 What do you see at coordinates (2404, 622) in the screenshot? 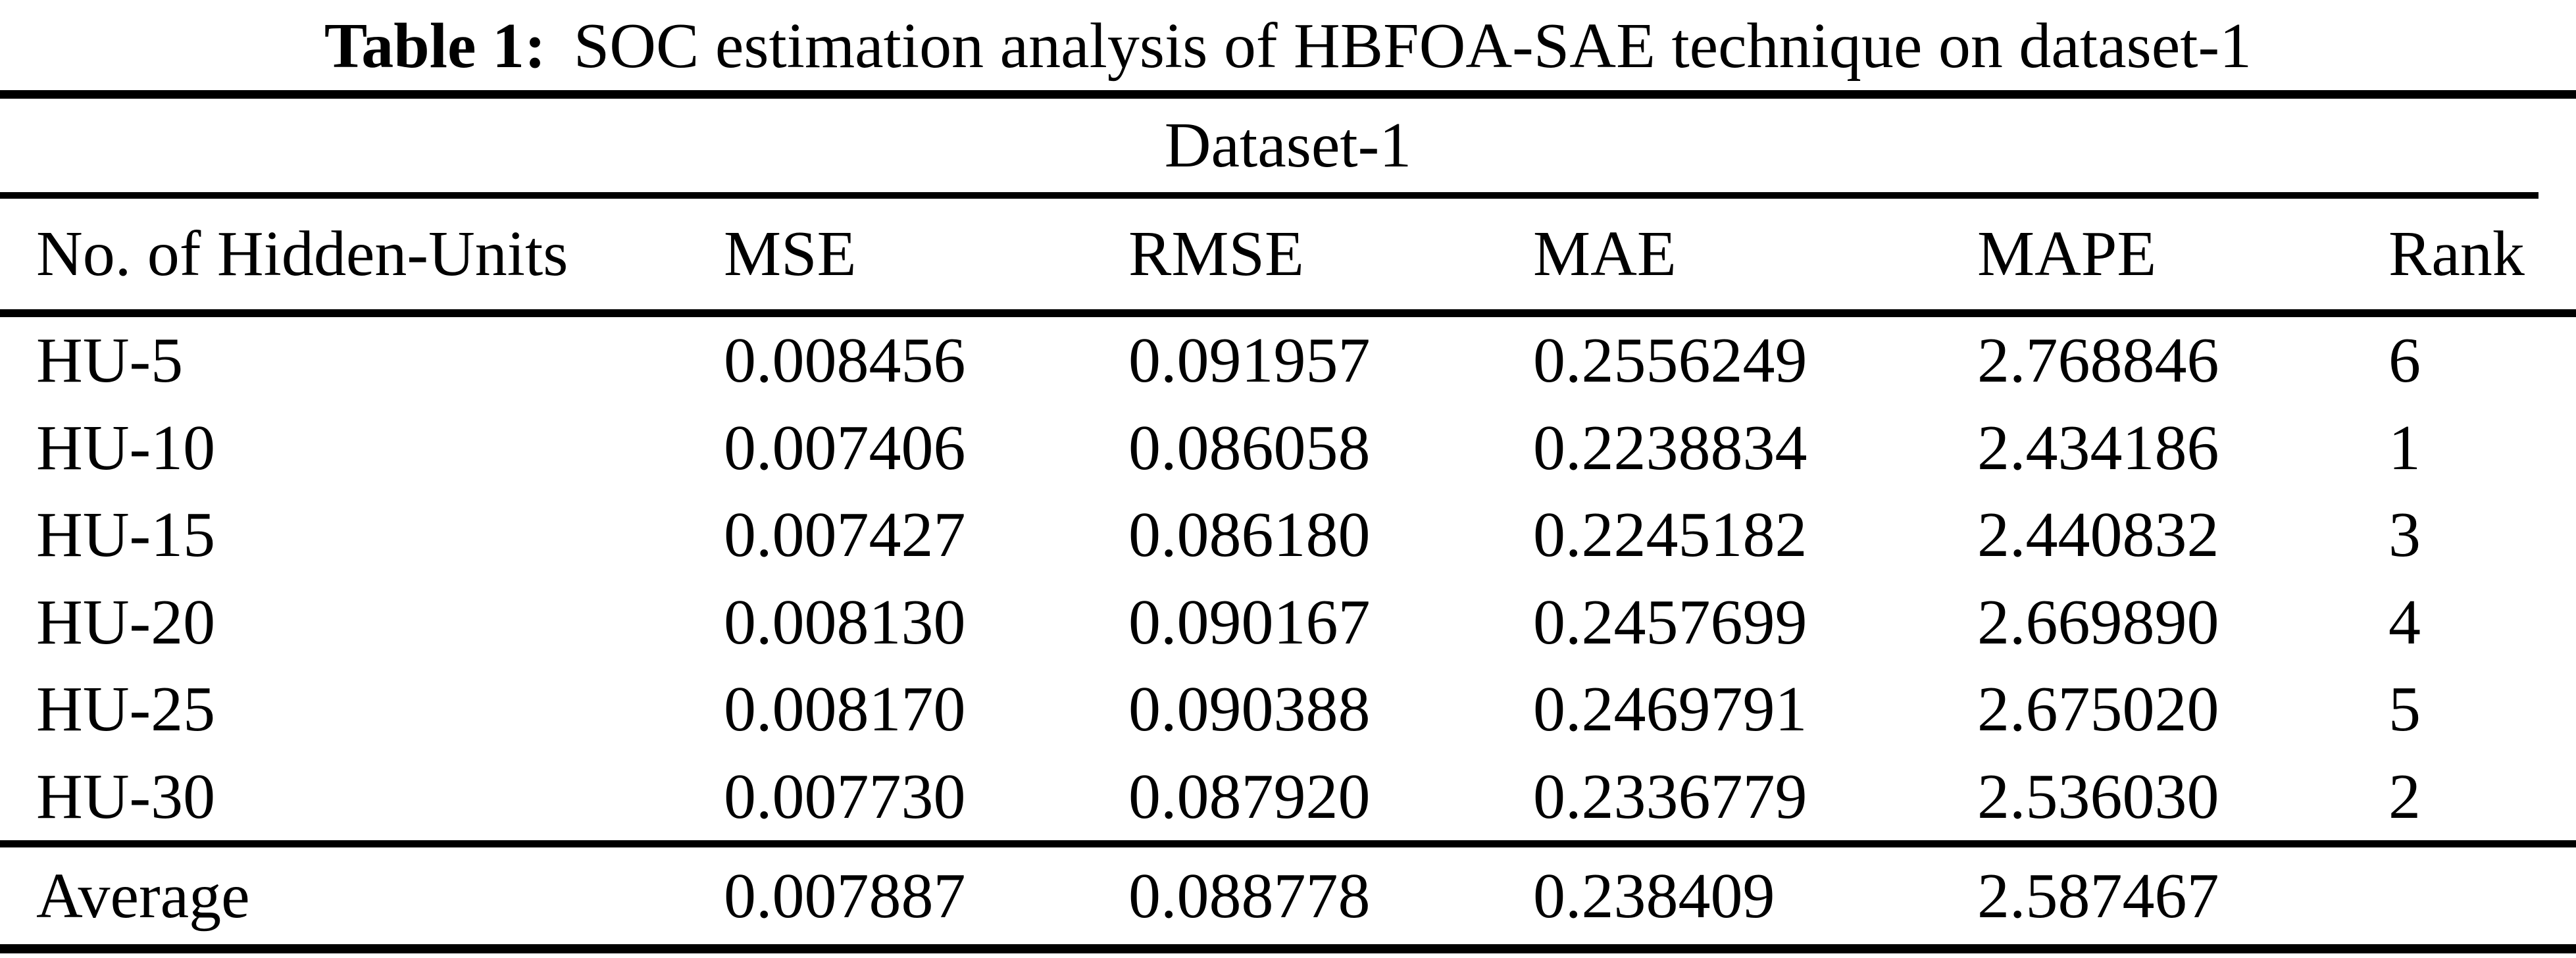
I see `rank-value: 4` at bounding box center [2404, 622].